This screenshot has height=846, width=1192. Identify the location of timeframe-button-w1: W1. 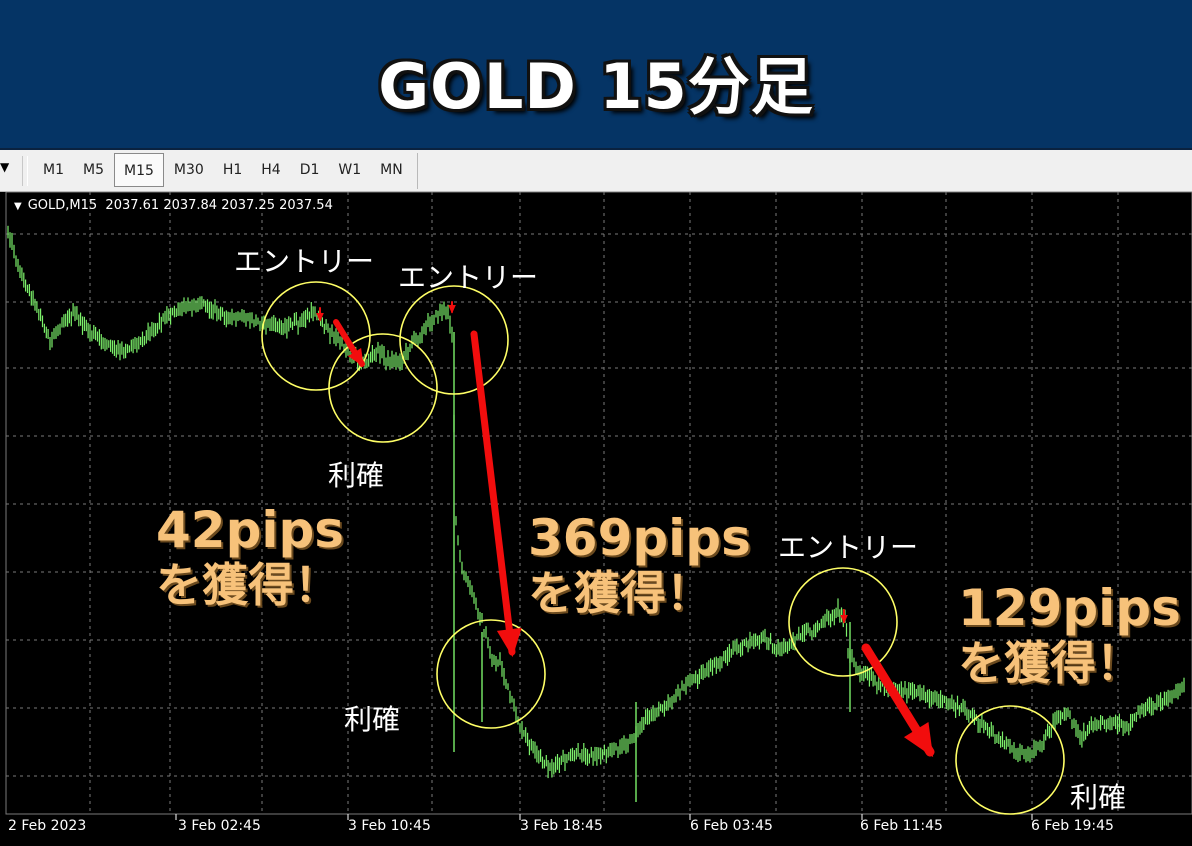
(350, 170).